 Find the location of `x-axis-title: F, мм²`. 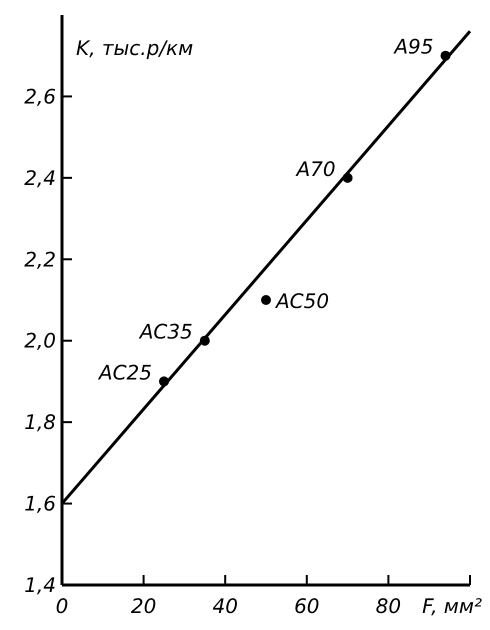

x-axis-title: F, мм² is located at coordinates (452, 606).